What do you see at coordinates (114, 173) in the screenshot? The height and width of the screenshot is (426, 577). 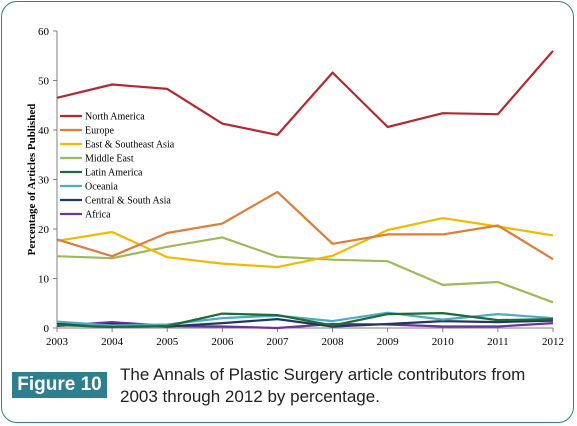 I see `legend-label: Latin America` at bounding box center [114, 173].